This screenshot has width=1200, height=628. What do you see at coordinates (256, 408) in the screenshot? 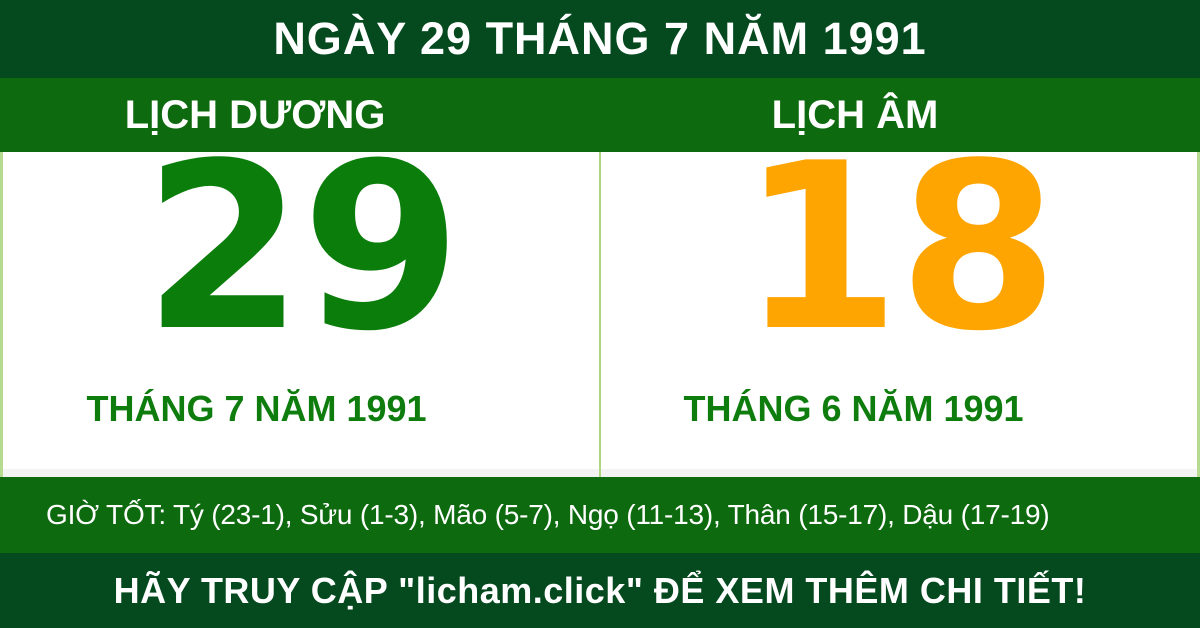
I see `solar-month-year: THÁNG 7 NĂM 1991` at bounding box center [256, 408].